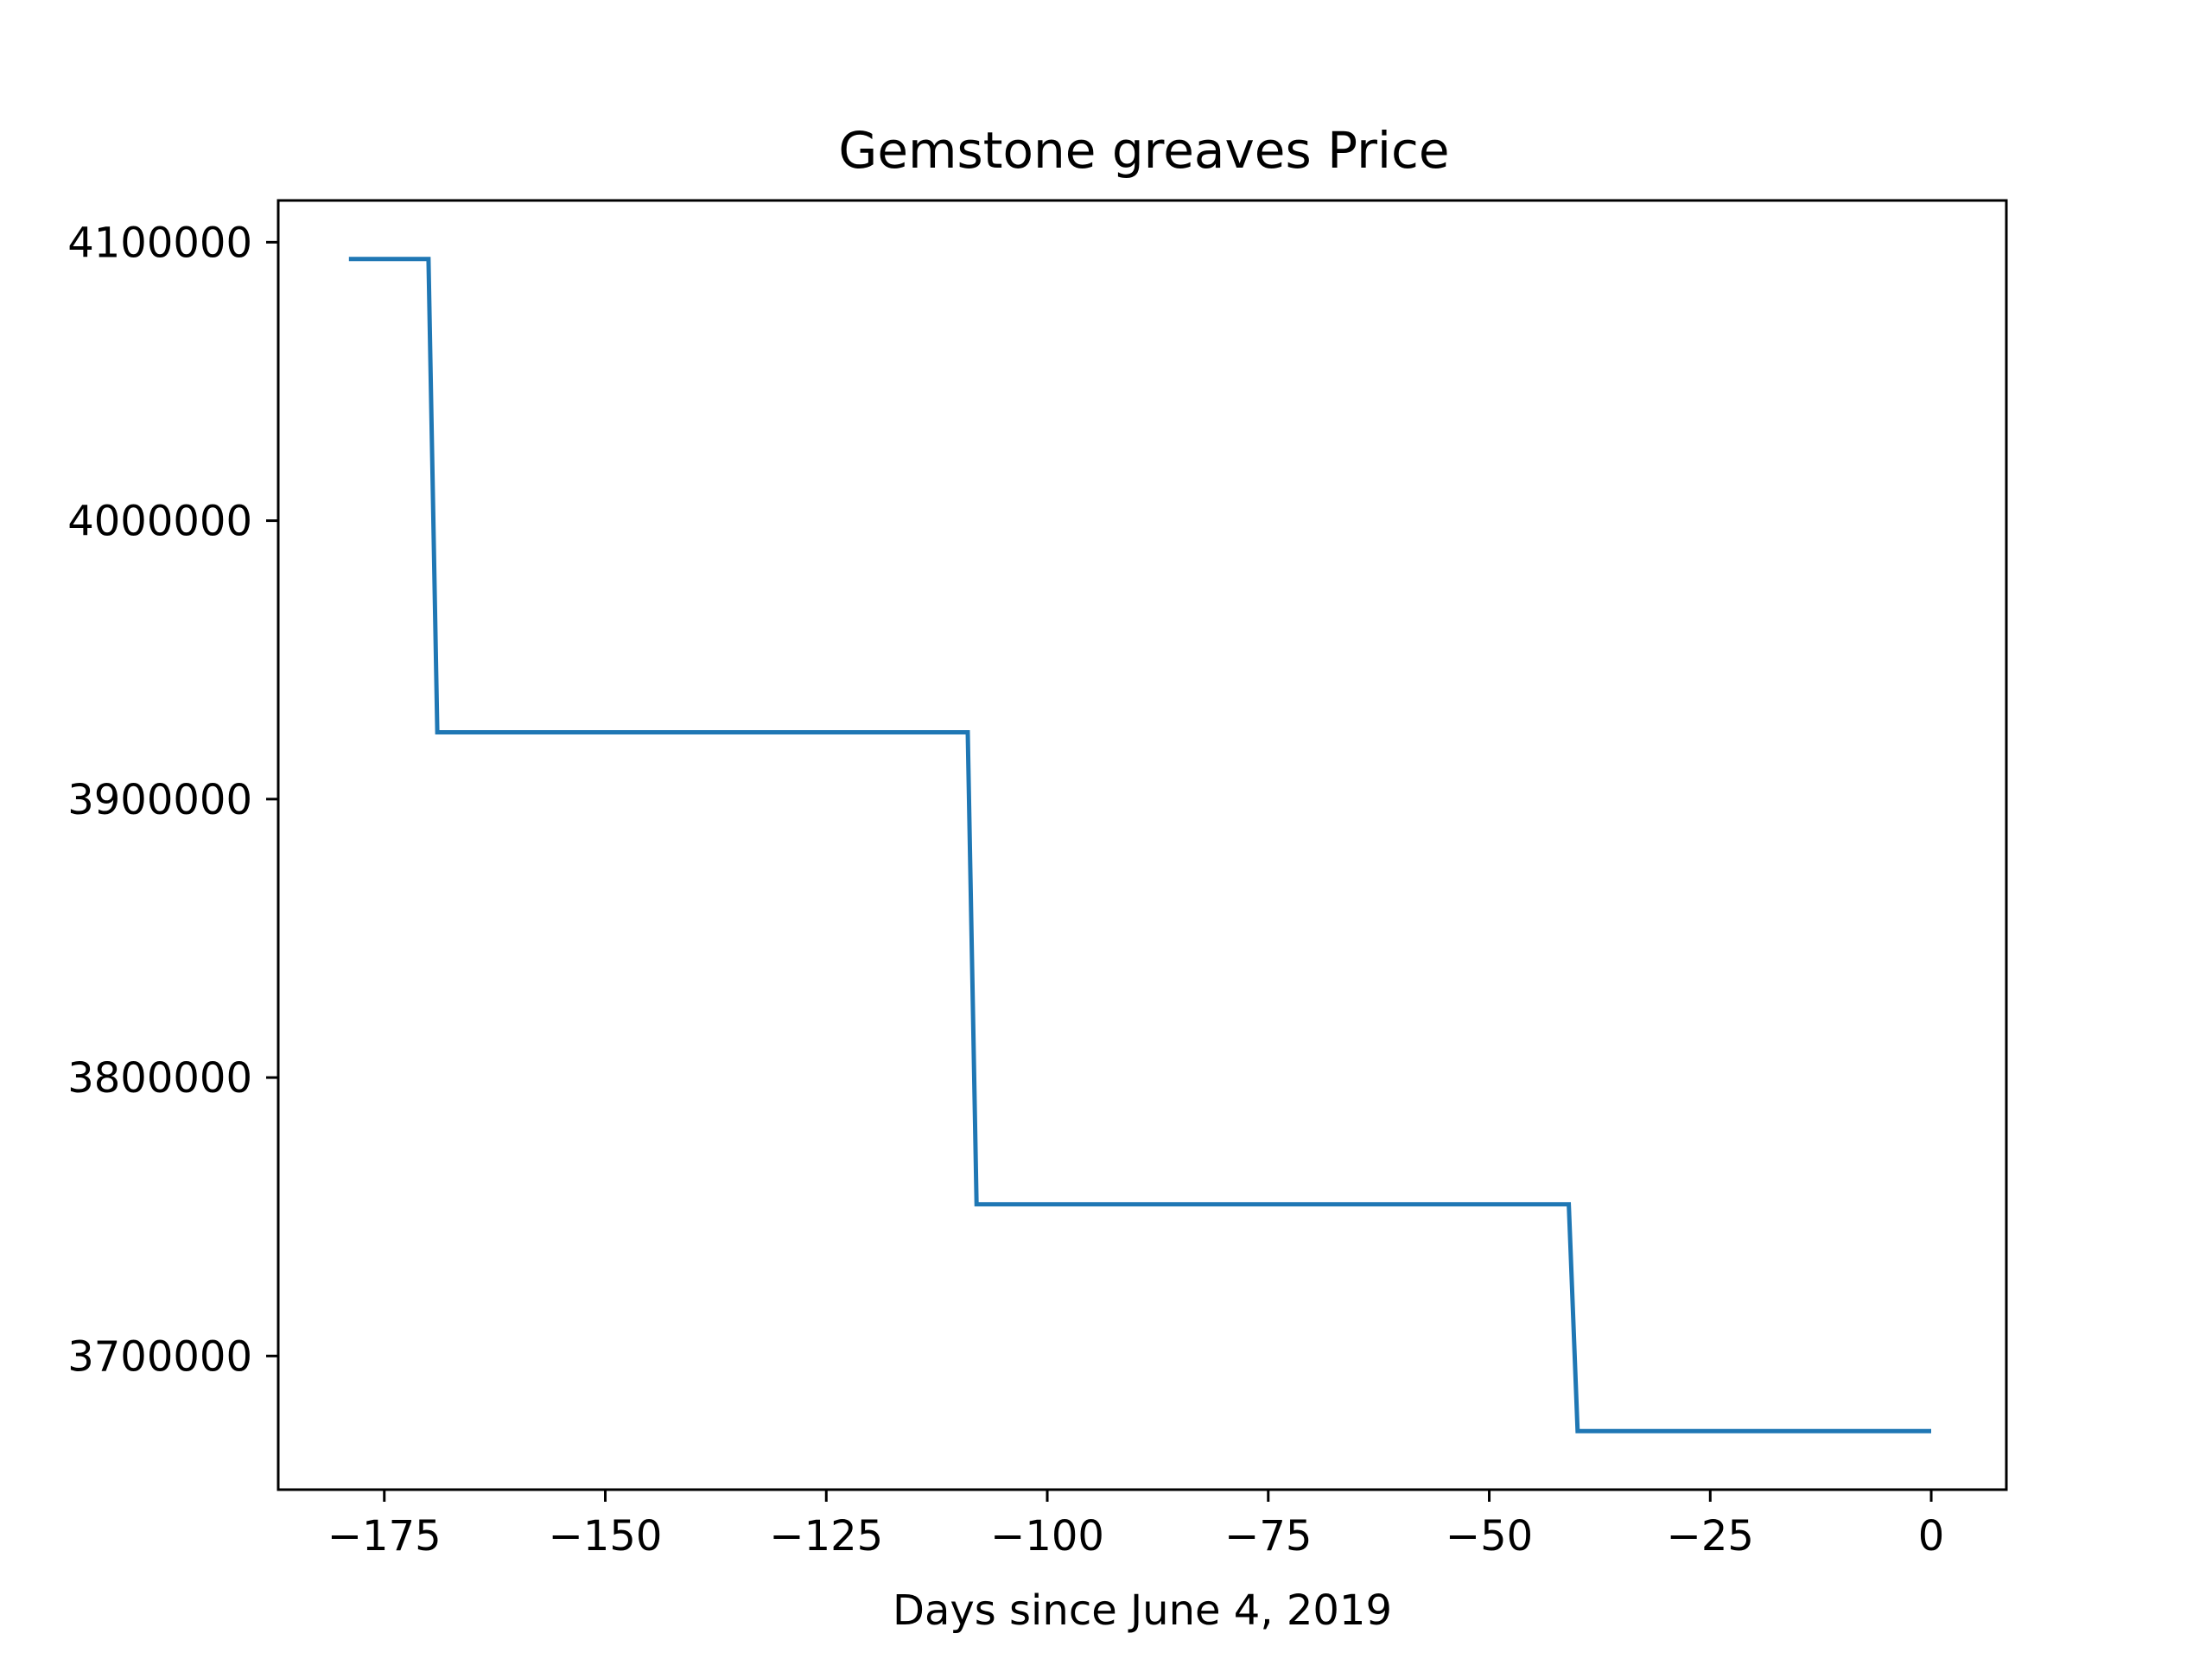 The height and width of the screenshot is (1659, 2212). I want to click on x-axis-ticks: −175 −150 −125 −100 −75 −50 −25 0, so click(1135, 1525).